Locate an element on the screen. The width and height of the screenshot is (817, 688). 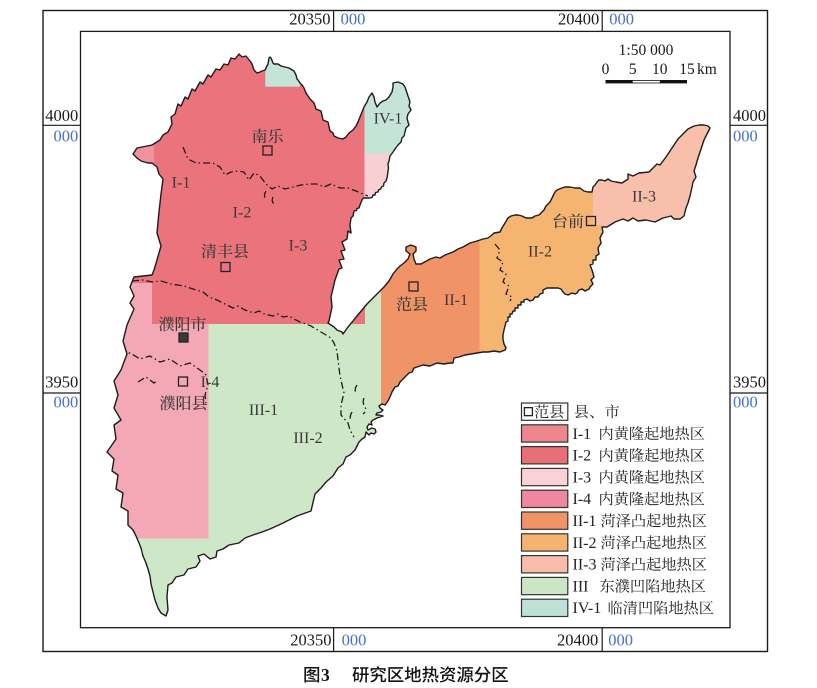
svg-text: III-2 is located at coordinates (307, 438).